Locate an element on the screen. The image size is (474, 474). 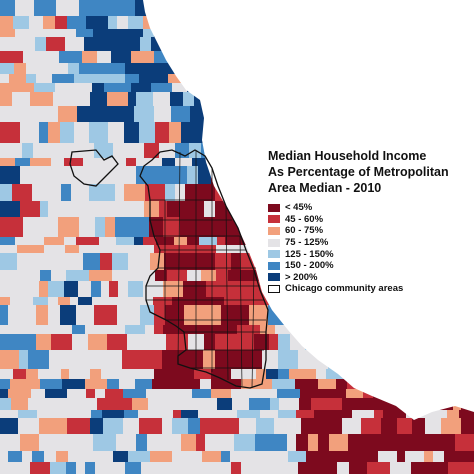
title-line: Area Median - 2010 is located at coordinates (325, 188).